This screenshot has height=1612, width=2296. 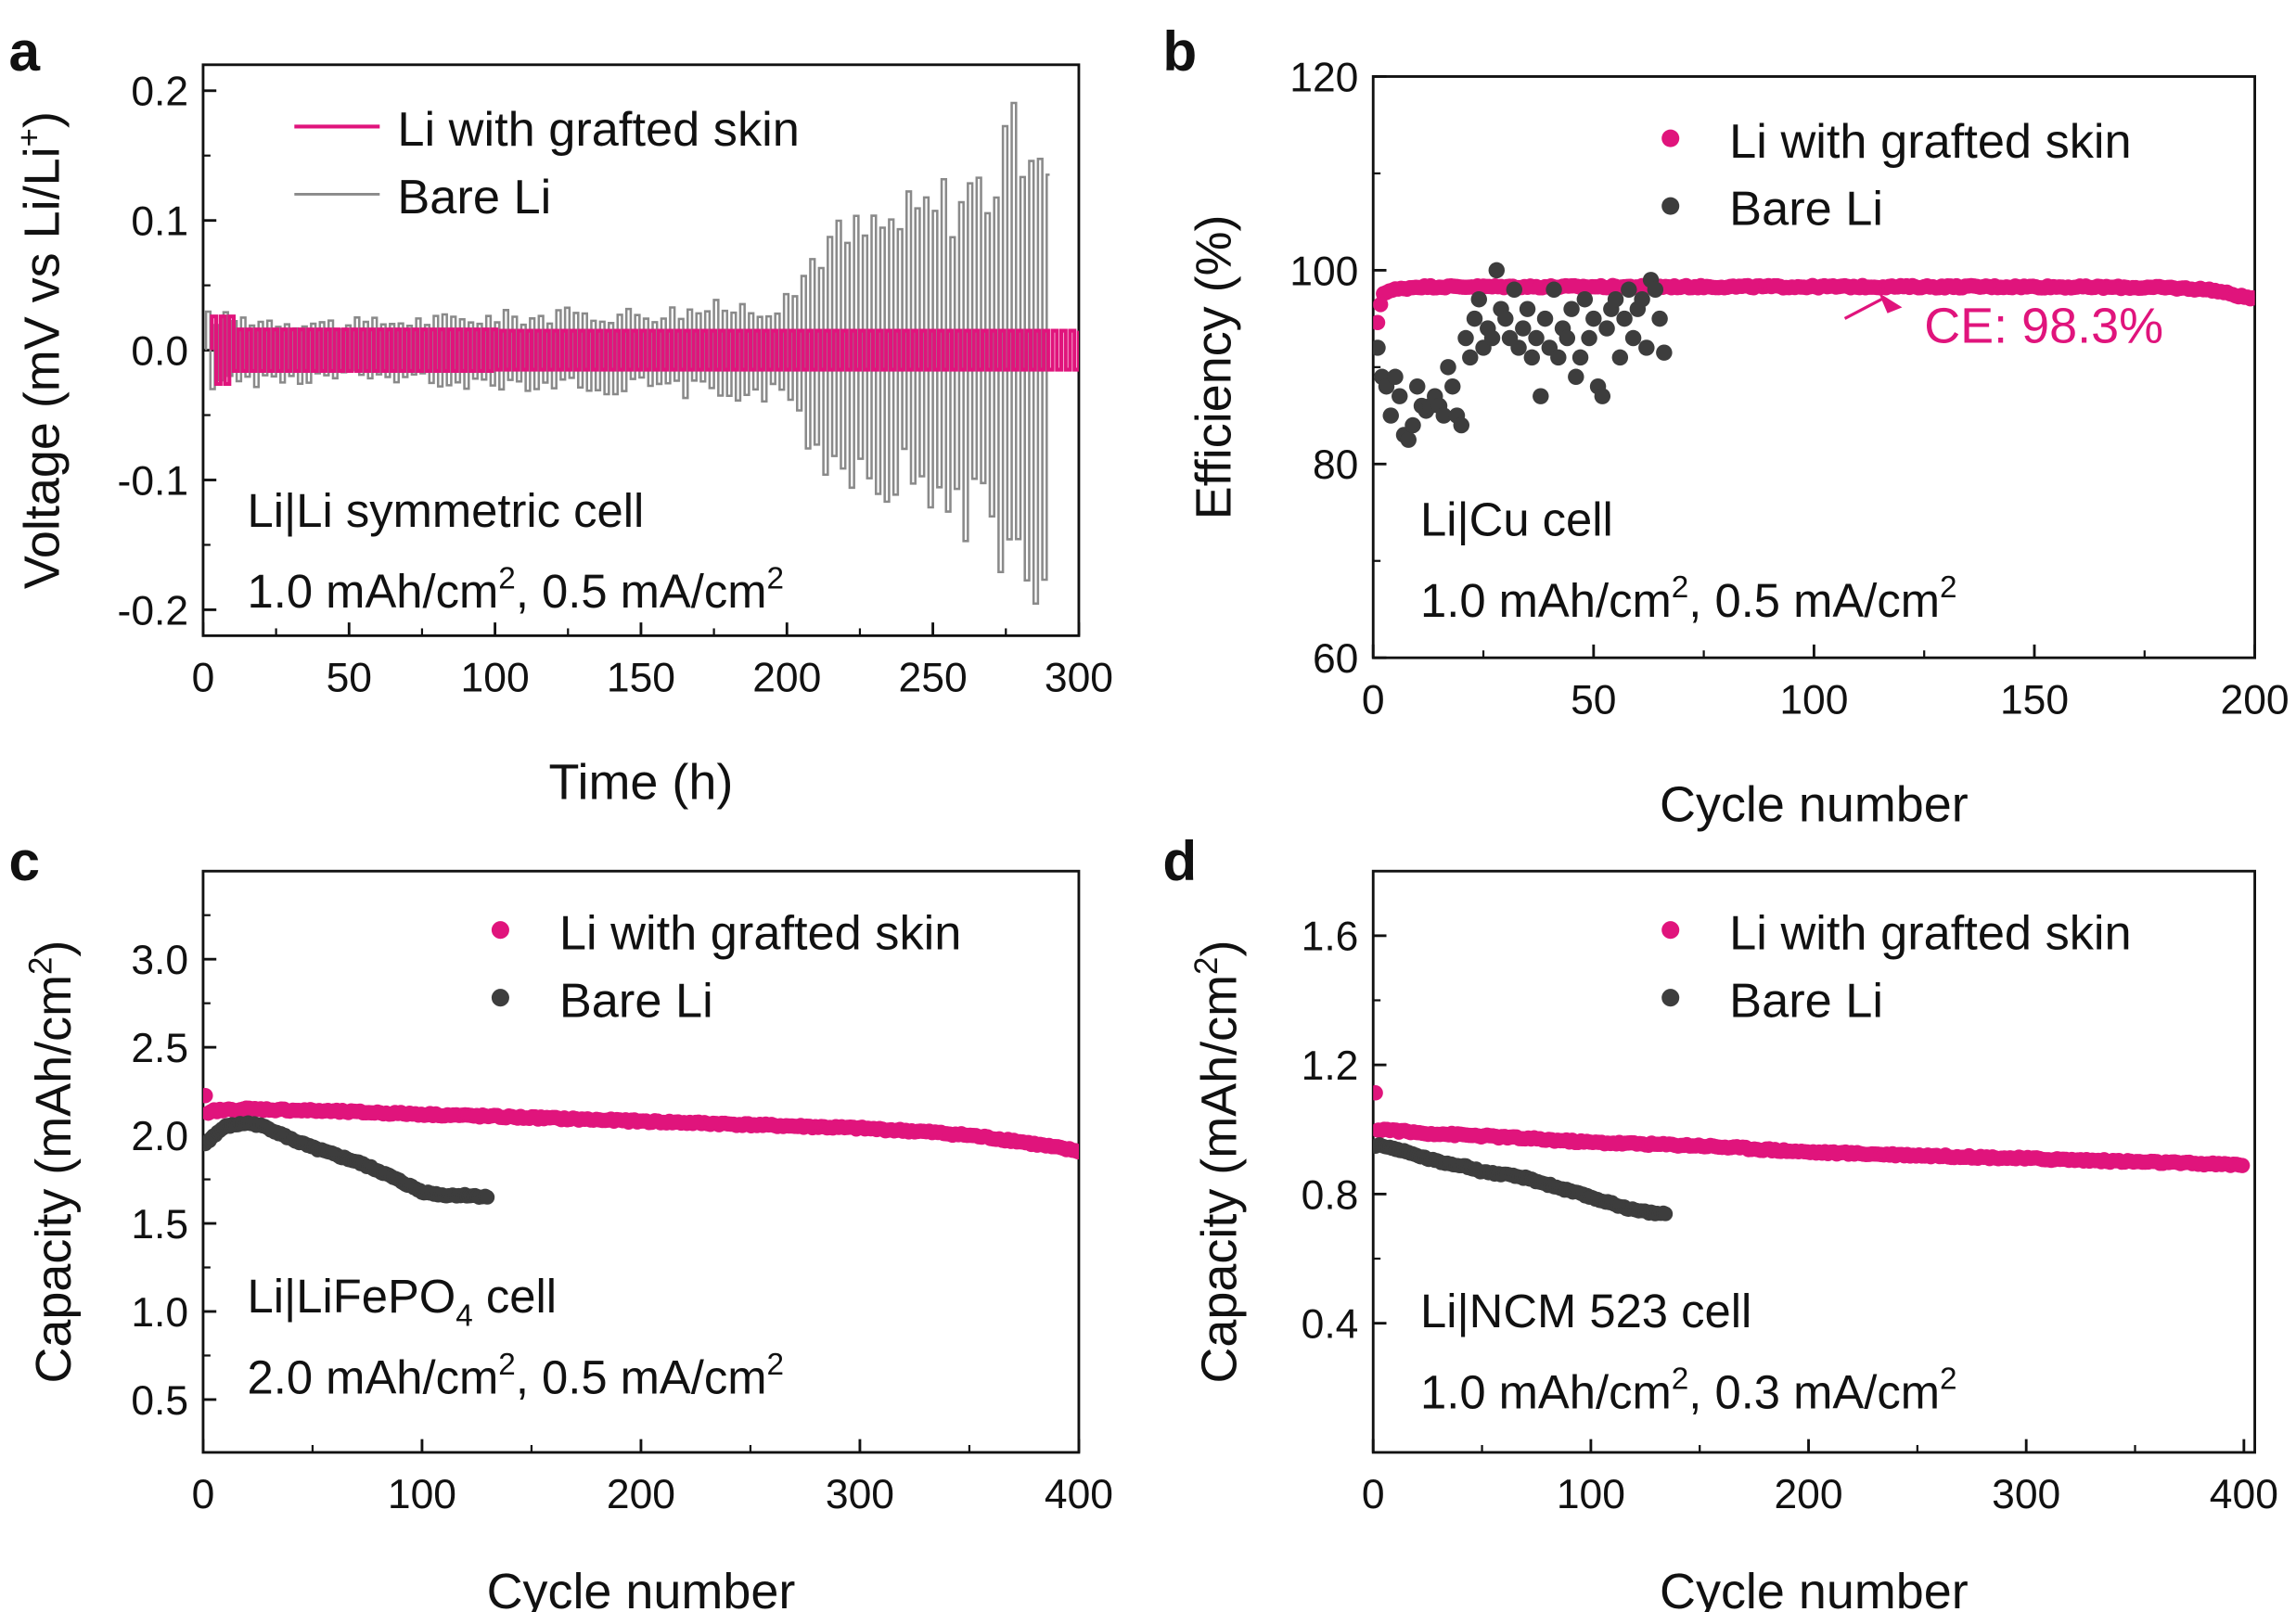 I want to click on panel-letter: b, so click(x=1179, y=51).